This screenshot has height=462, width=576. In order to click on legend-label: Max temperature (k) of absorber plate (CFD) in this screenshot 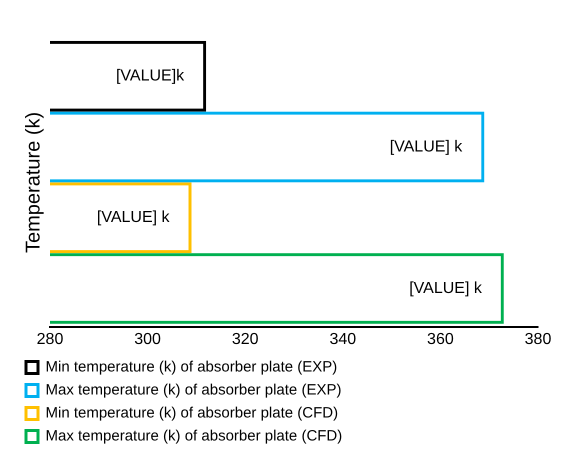, I will do `click(194, 436)`.